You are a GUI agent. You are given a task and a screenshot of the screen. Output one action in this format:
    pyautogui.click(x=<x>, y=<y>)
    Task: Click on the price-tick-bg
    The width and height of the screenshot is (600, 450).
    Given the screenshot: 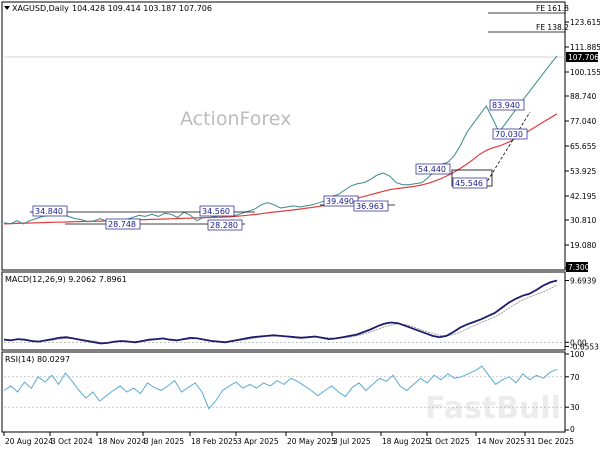 What is the action you would take?
    pyautogui.click(x=577, y=267)
    